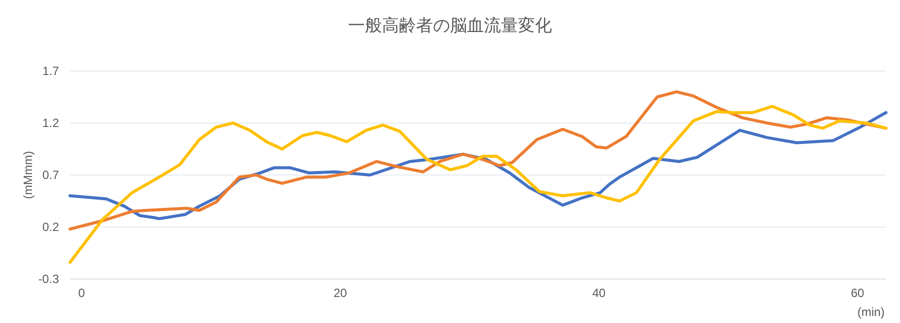 This screenshot has height=323, width=900. Describe the element at coordinates (51, 123) in the screenshot. I see `y-tick-label: 1.2` at that location.